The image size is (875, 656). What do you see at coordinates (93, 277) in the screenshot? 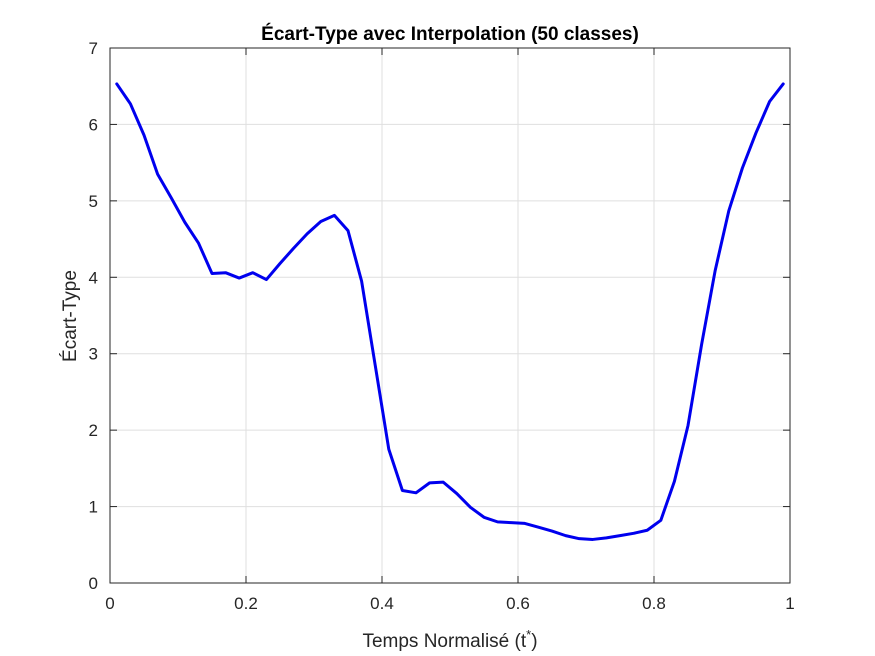
I see `y-tick-label: 4` at bounding box center [93, 277].